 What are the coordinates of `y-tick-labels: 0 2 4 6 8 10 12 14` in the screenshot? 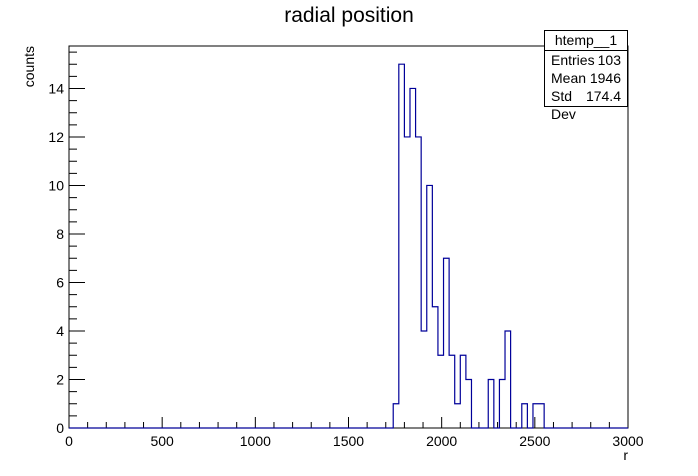 It's located at (56, 258).